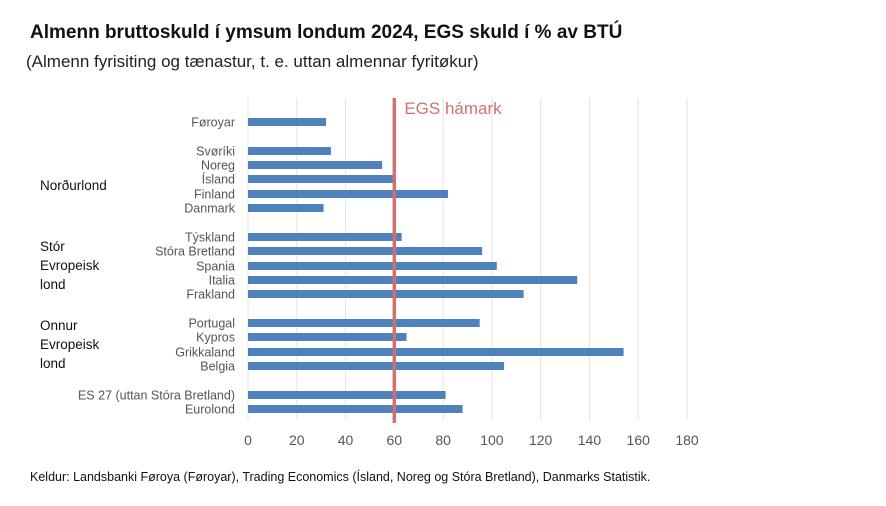 Image resolution: width=886 pixels, height=506 pixels. I want to click on category-label: Frakland, so click(210, 295).